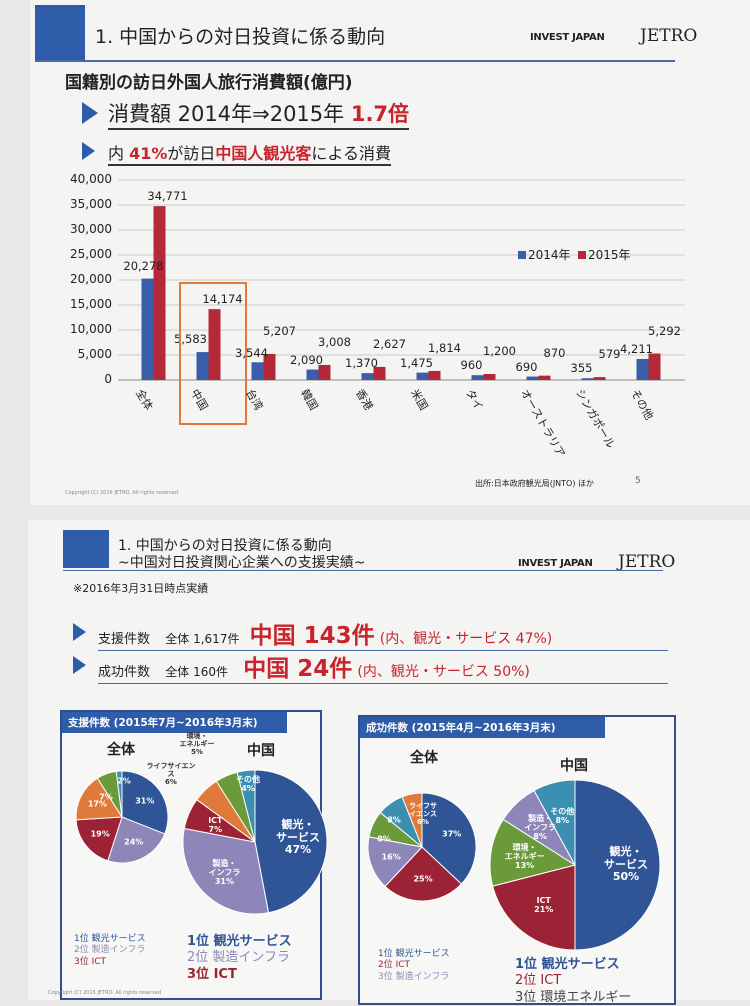  I want to click on page-number: 5, so click(638, 481).